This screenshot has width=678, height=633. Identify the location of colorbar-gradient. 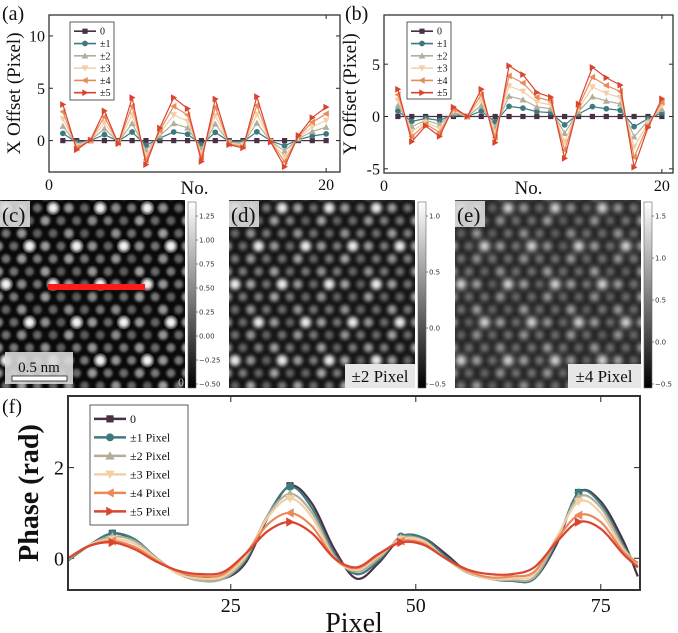
(422, 295).